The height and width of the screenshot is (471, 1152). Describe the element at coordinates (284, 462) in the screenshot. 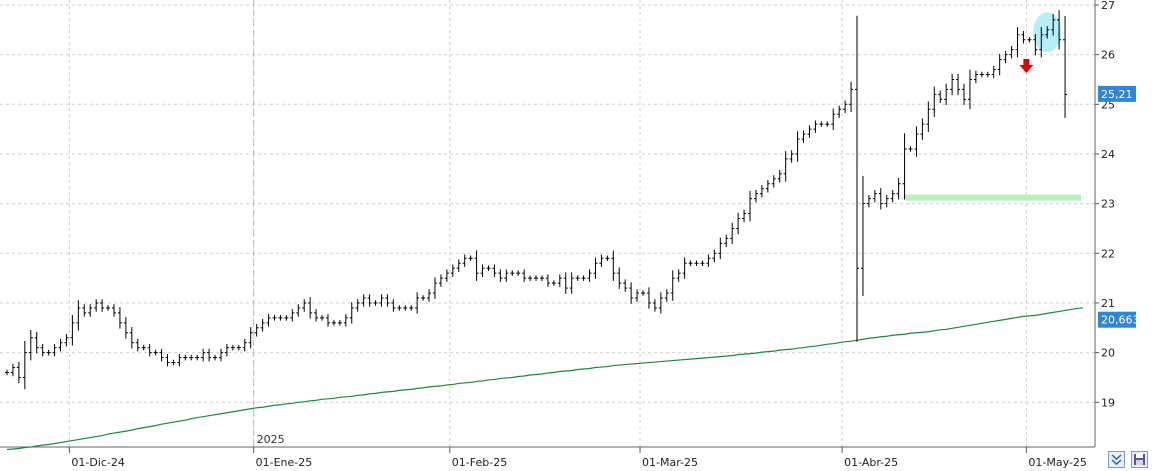

I see `x-tick-label: 01-Ene-25` at that location.